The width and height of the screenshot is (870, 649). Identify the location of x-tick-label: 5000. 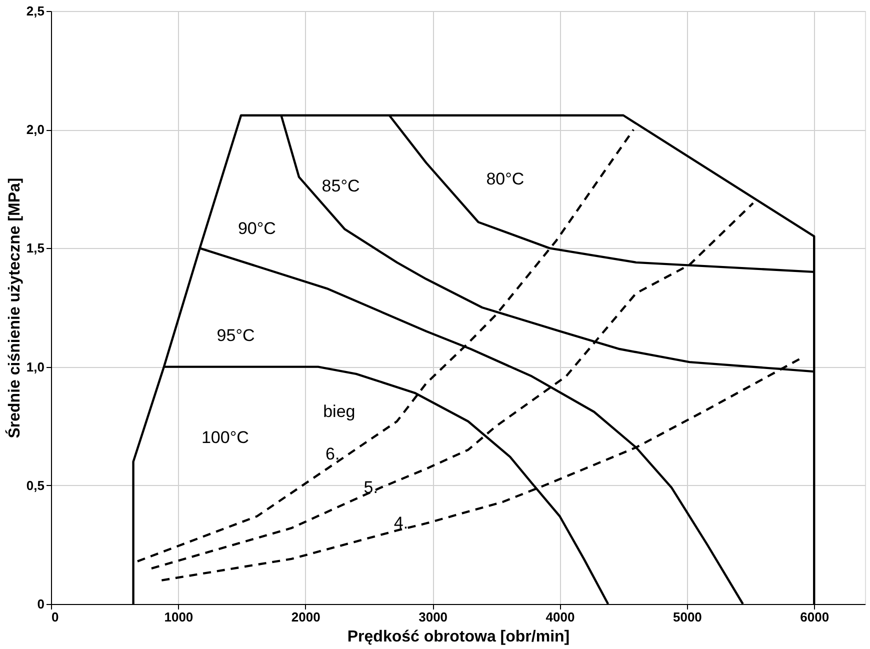
(687, 617).